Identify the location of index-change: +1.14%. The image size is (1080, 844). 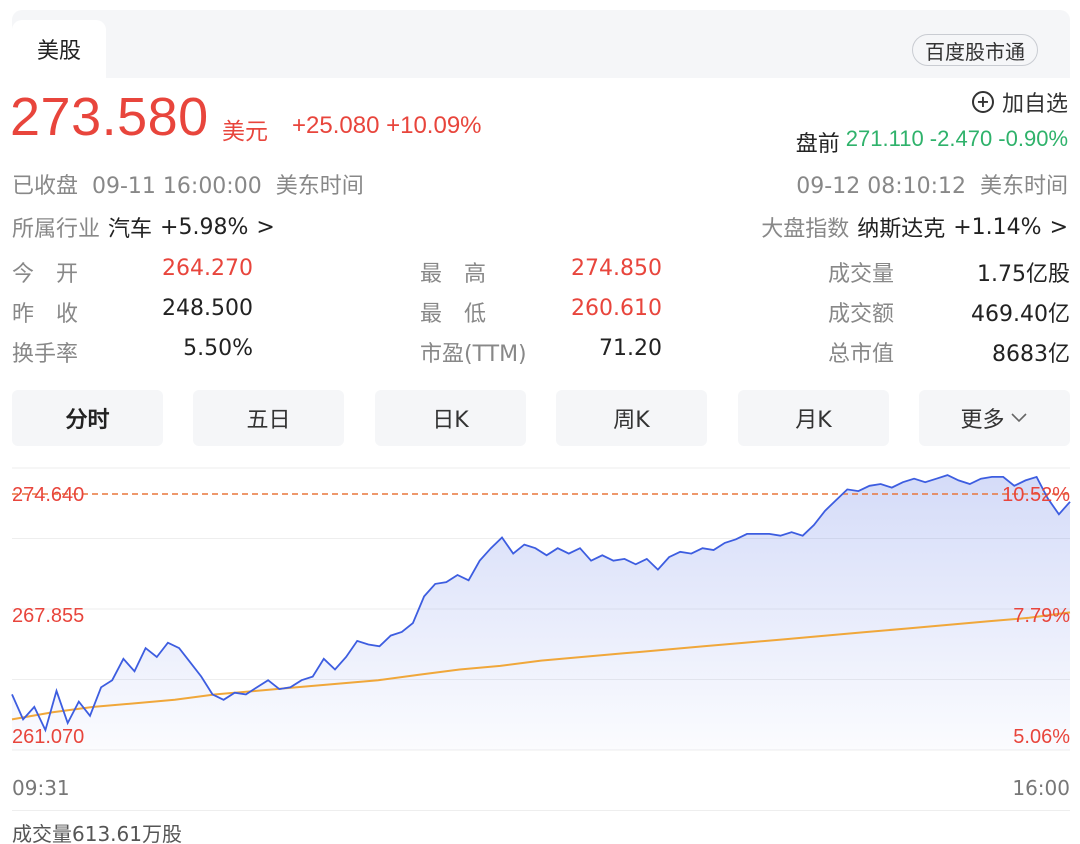
(997, 227).